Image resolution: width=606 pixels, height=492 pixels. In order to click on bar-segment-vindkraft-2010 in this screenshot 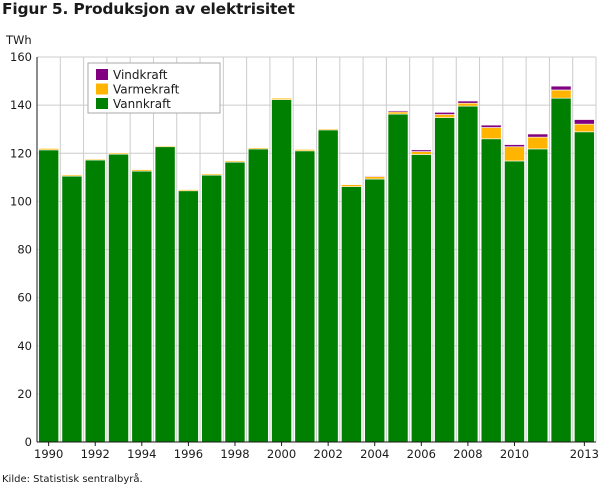, I will do `click(514, 146)`.